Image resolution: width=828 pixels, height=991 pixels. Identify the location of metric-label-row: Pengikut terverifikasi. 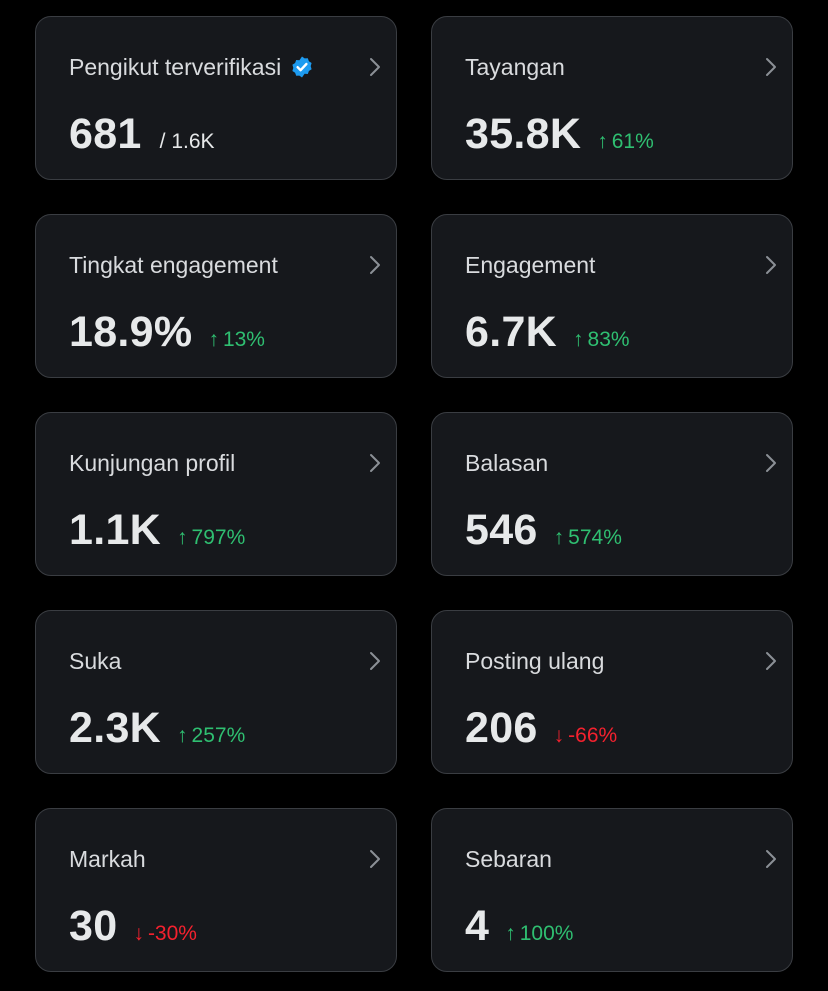
(191, 67).